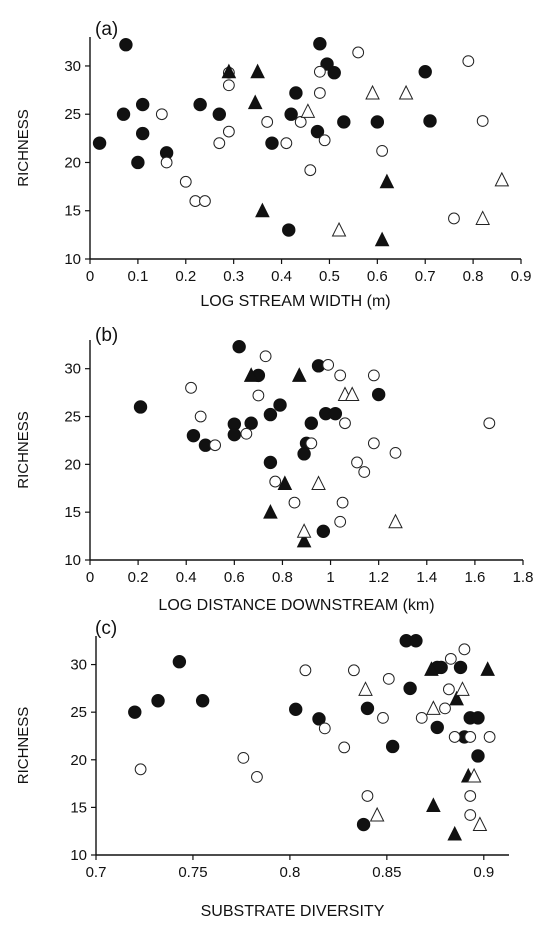  What do you see at coordinates (386, 872) in the screenshot?
I see `x-tick-label: 0.85` at bounding box center [386, 872].